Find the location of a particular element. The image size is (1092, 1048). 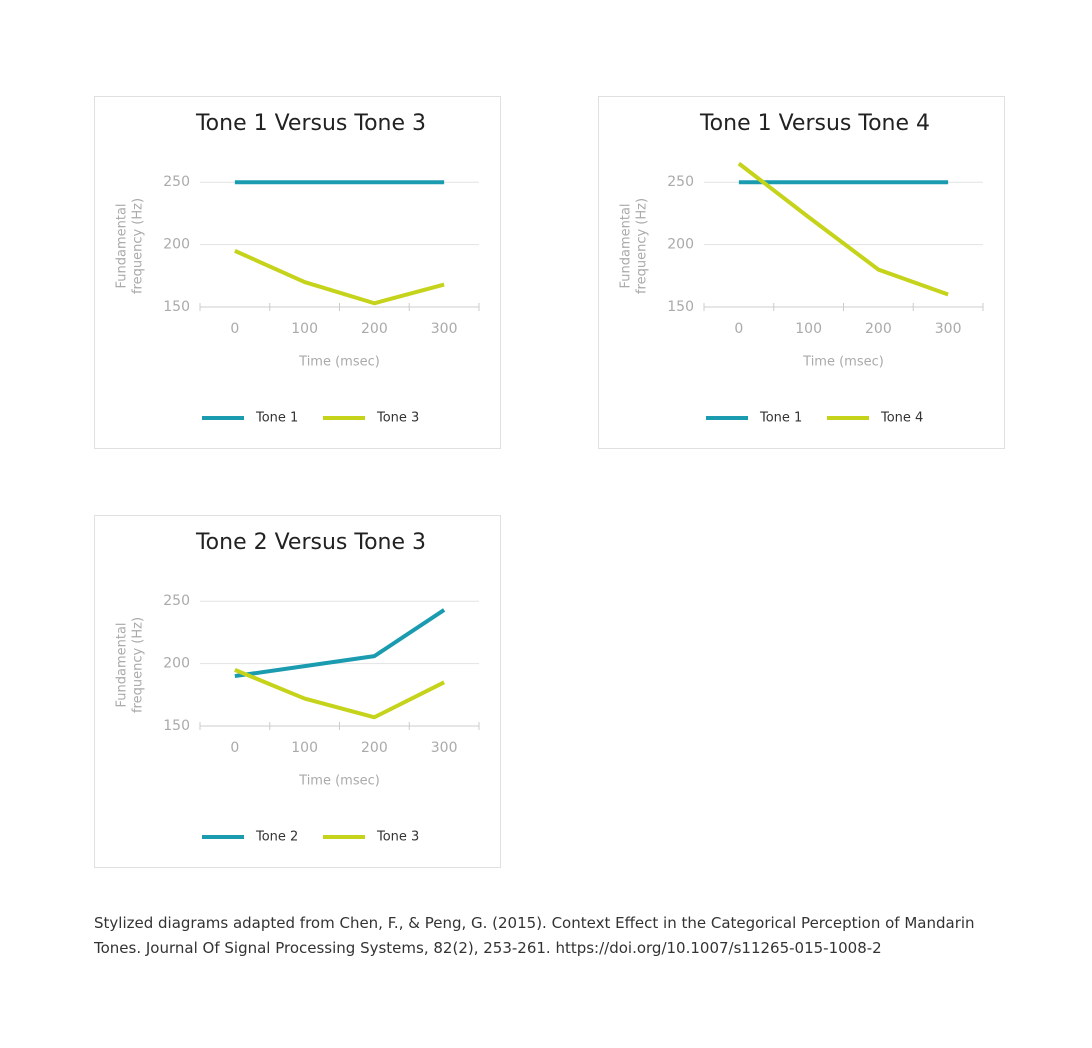

legend-label: Tone 2 is located at coordinates (276, 837).